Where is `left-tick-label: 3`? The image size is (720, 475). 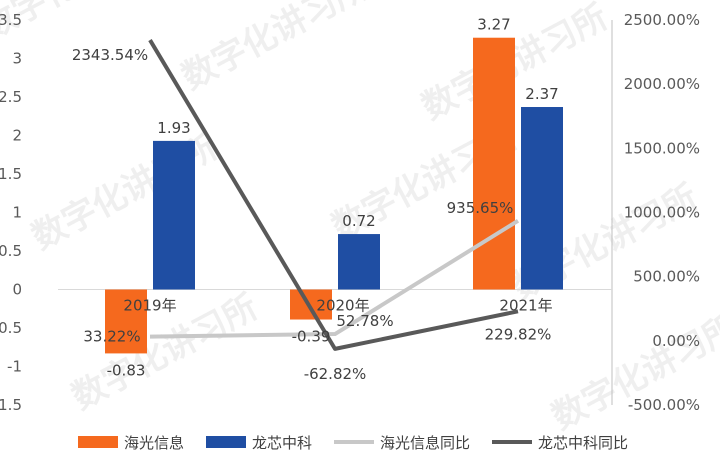 left-tick-label: 3 is located at coordinates (17, 59).